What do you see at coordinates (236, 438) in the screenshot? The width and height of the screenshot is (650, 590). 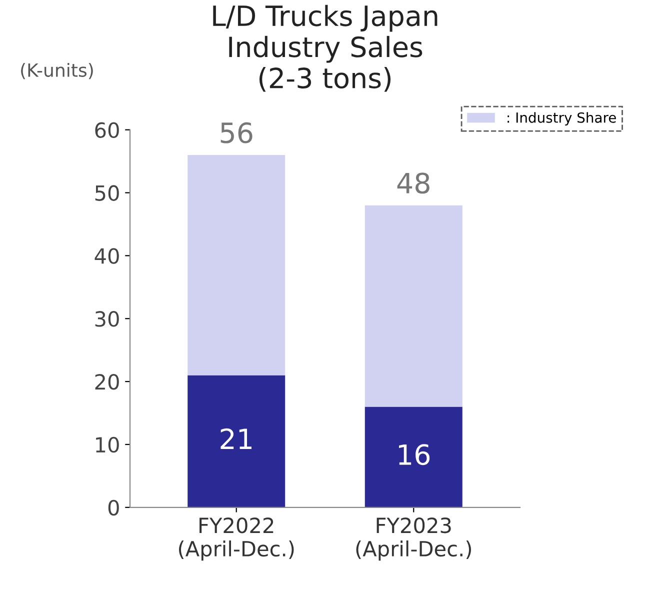 I see `data-label: 21` at bounding box center [236, 438].